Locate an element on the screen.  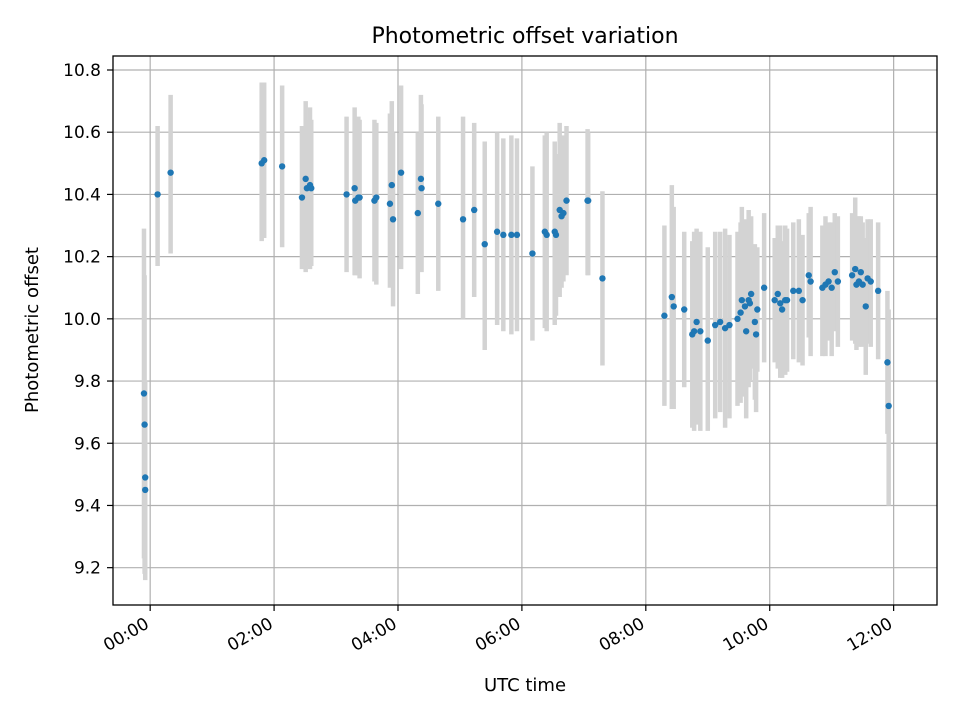
y-axis-label: Photometric offset is located at coordinates (32, 330).